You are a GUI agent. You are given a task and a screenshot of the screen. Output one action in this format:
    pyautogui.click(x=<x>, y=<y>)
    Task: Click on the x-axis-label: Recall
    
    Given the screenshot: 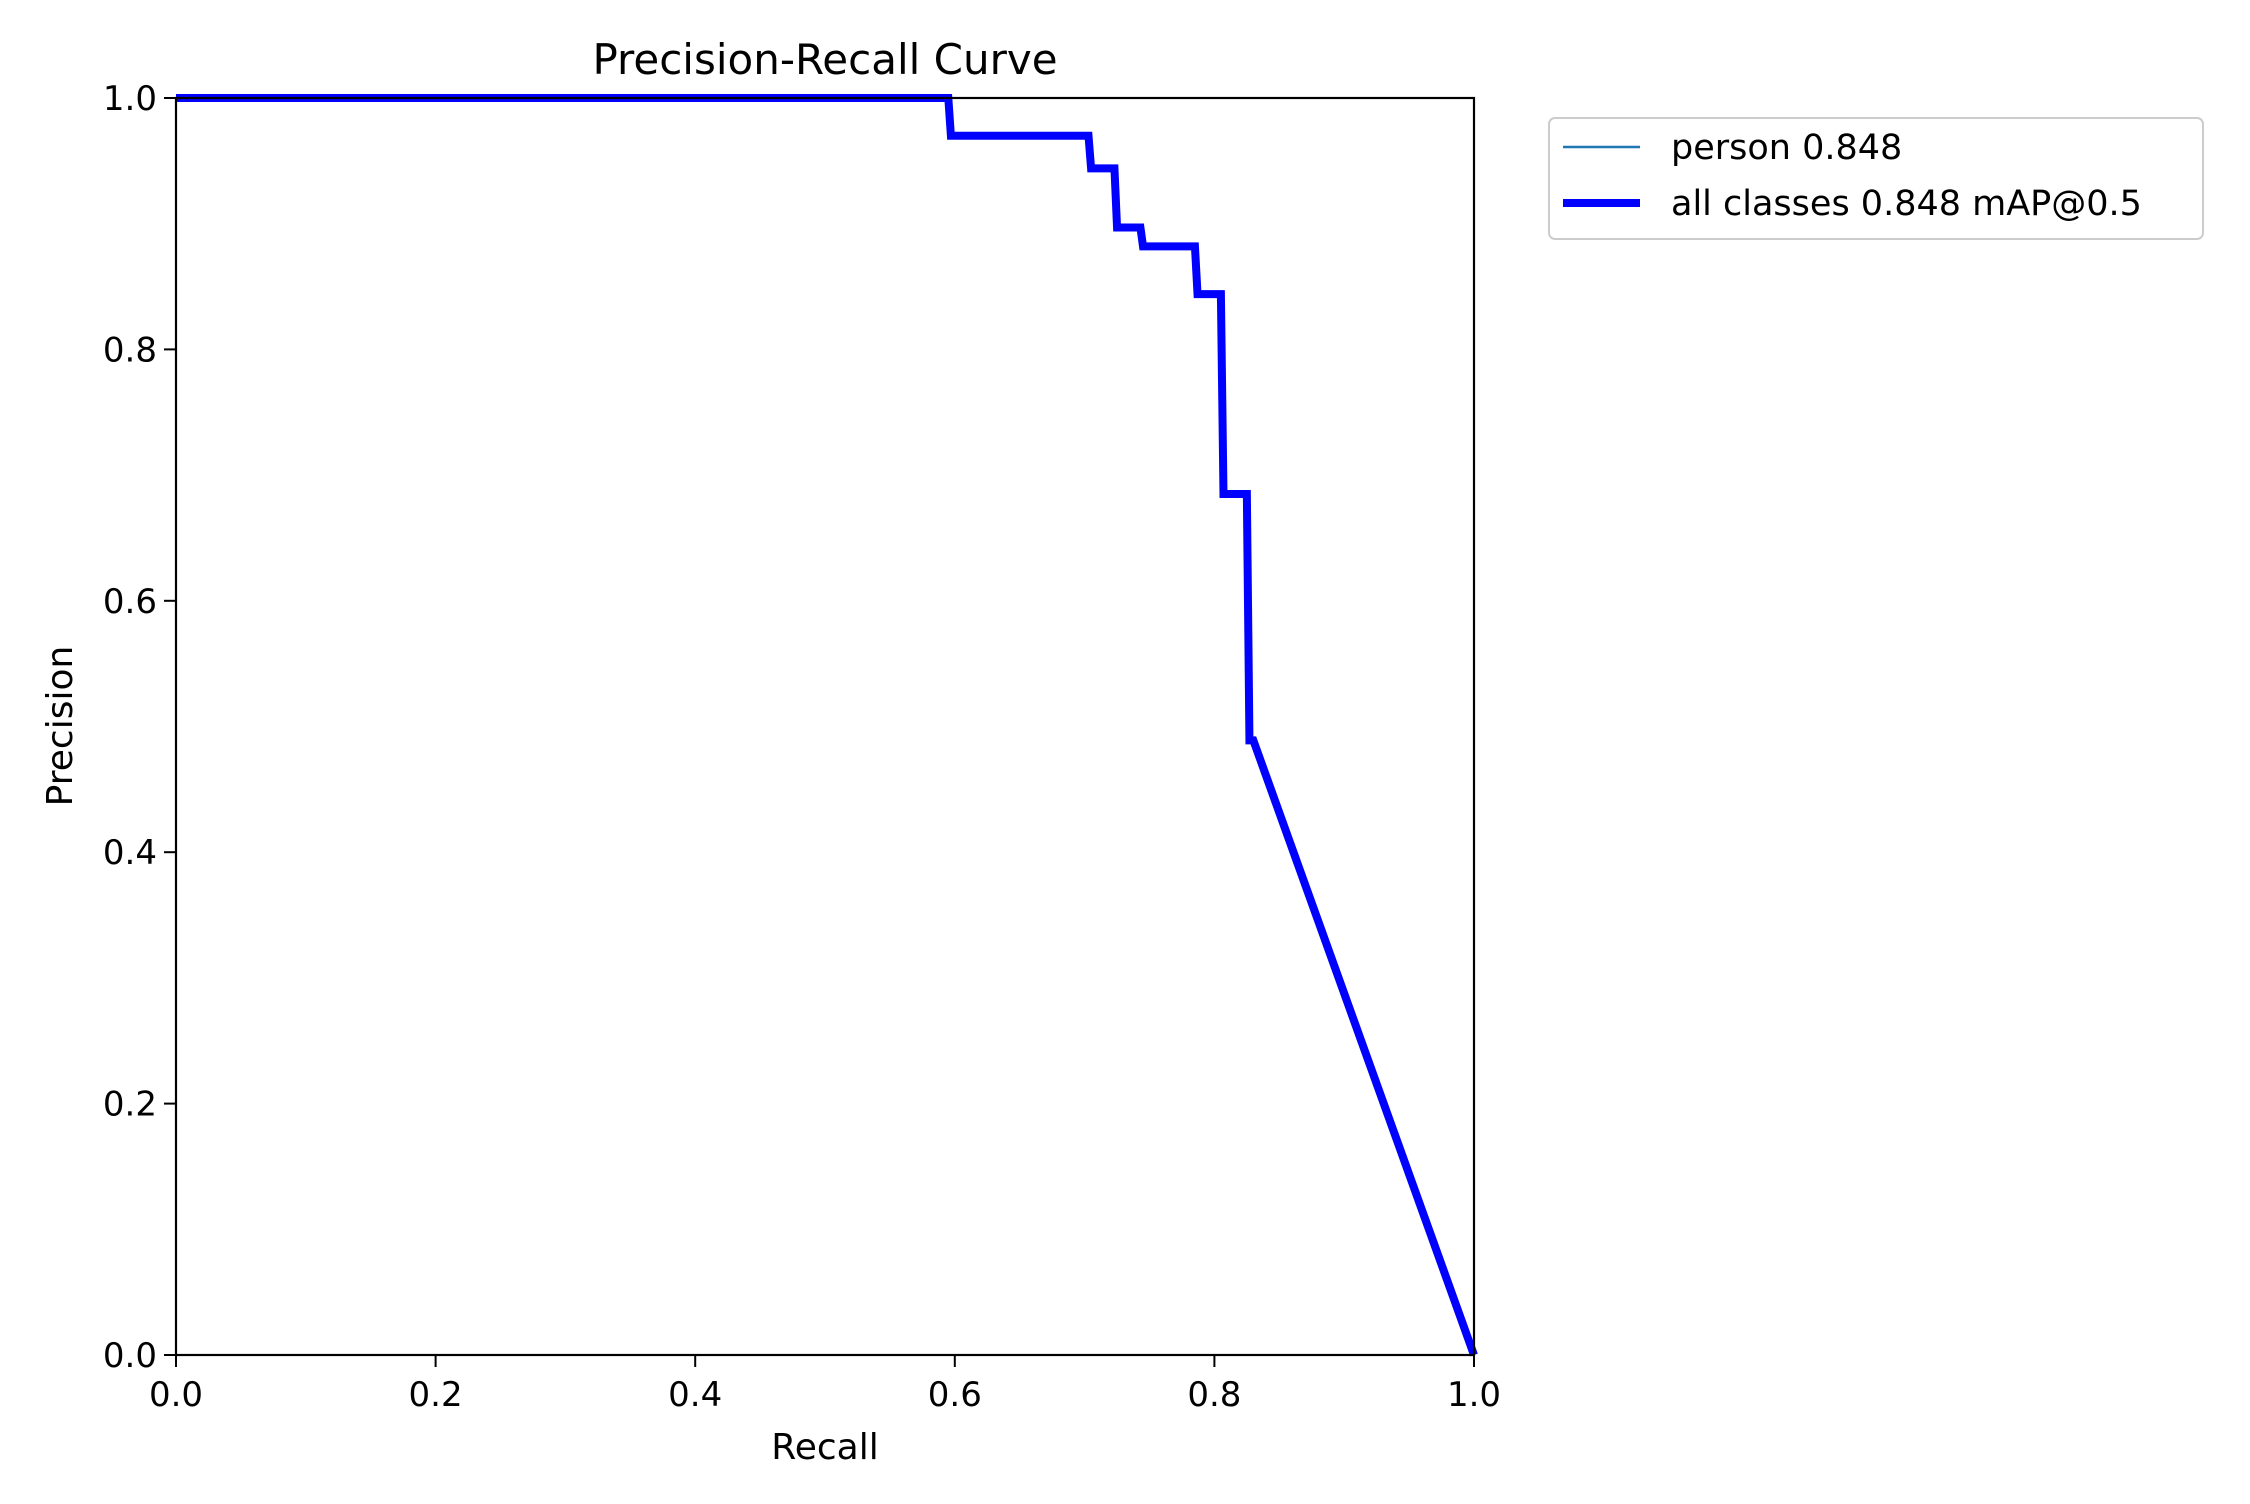 What is the action you would take?
    pyautogui.click(x=824, y=1447)
    